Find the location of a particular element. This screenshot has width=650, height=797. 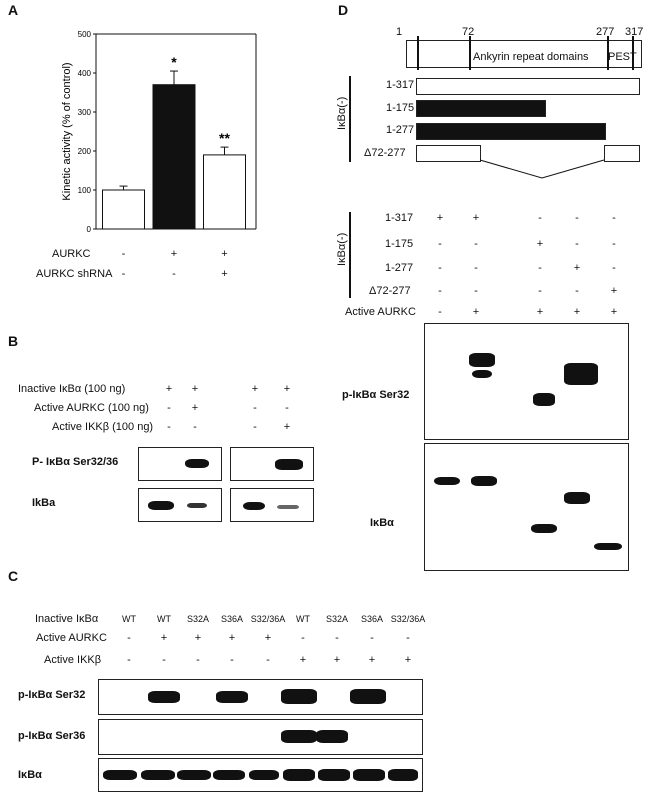

y-tick-label: 500 is located at coordinates (85, 34).